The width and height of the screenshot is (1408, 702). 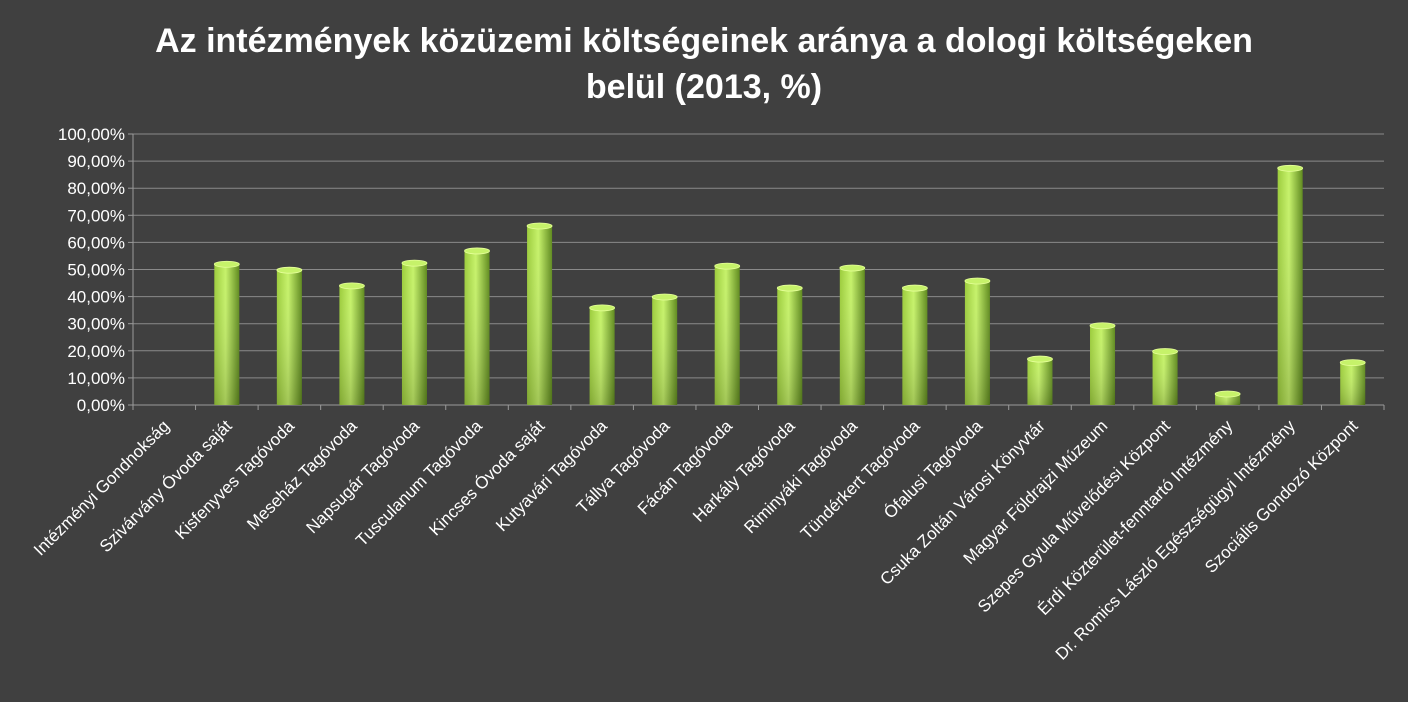 I want to click on x-category-label: Meseház Tagóvoda, so click(x=302, y=475).